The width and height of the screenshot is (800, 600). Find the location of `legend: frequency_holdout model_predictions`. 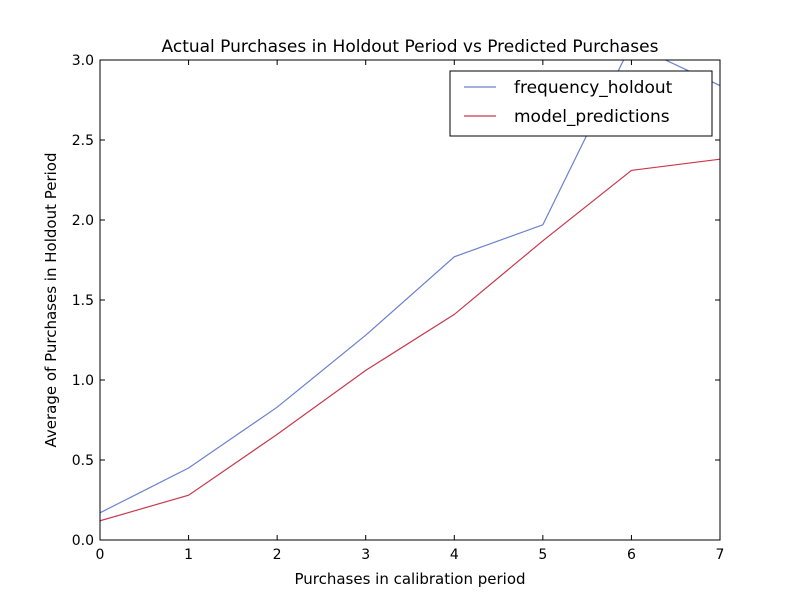

legend: frequency_holdout model_predictions is located at coordinates (581, 103).